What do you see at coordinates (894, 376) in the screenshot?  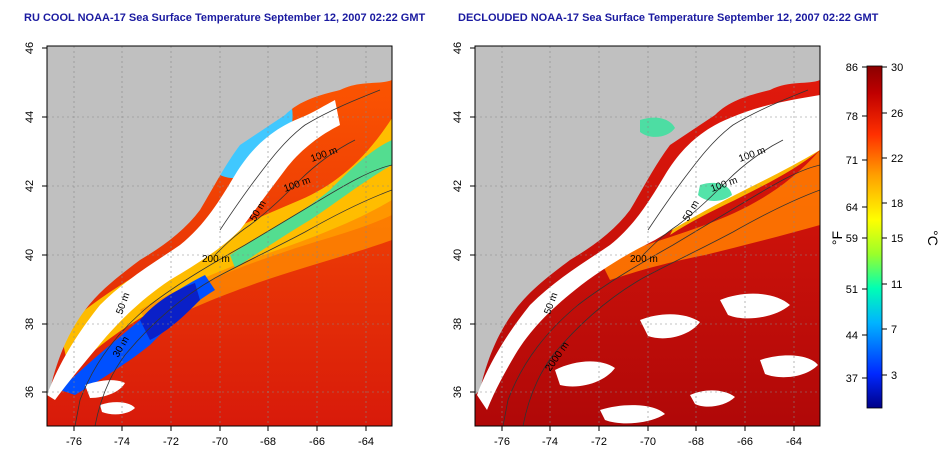 I see `colorbar-c-tick: 3` at bounding box center [894, 376].